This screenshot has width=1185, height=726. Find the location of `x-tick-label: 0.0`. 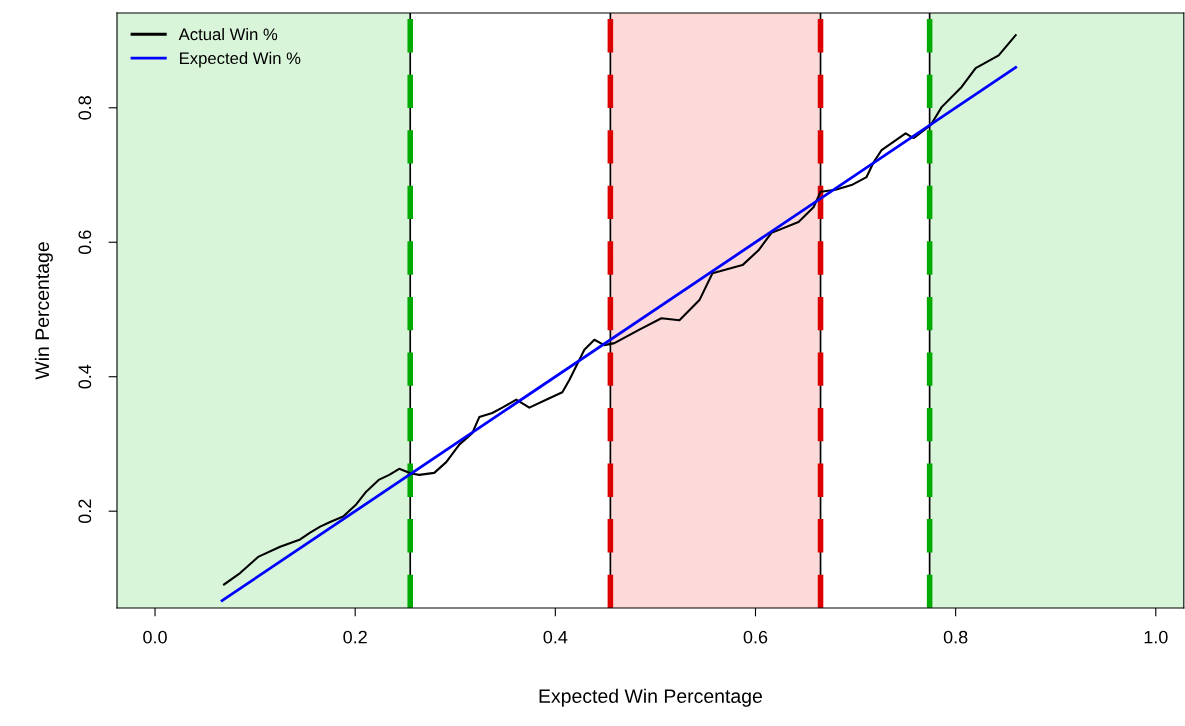

x-tick-label: 0.0 is located at coordinates (155, 637).